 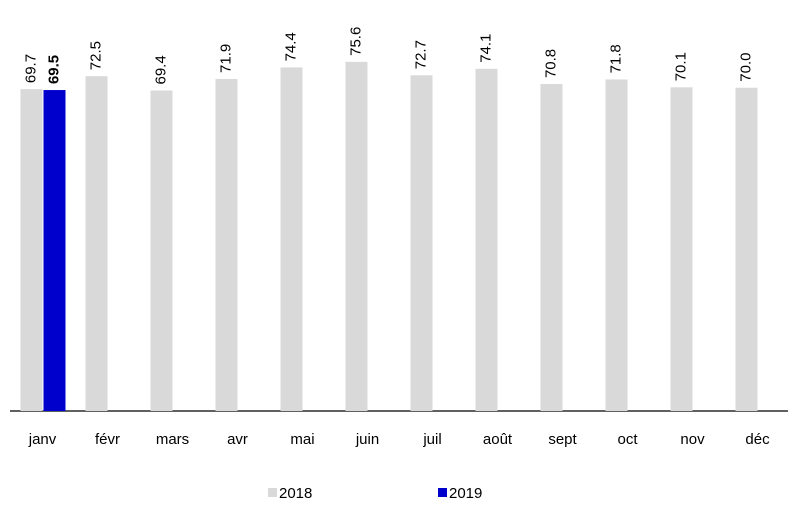 I want to click on x-tick-label: nov, so click(x=692, y=439).